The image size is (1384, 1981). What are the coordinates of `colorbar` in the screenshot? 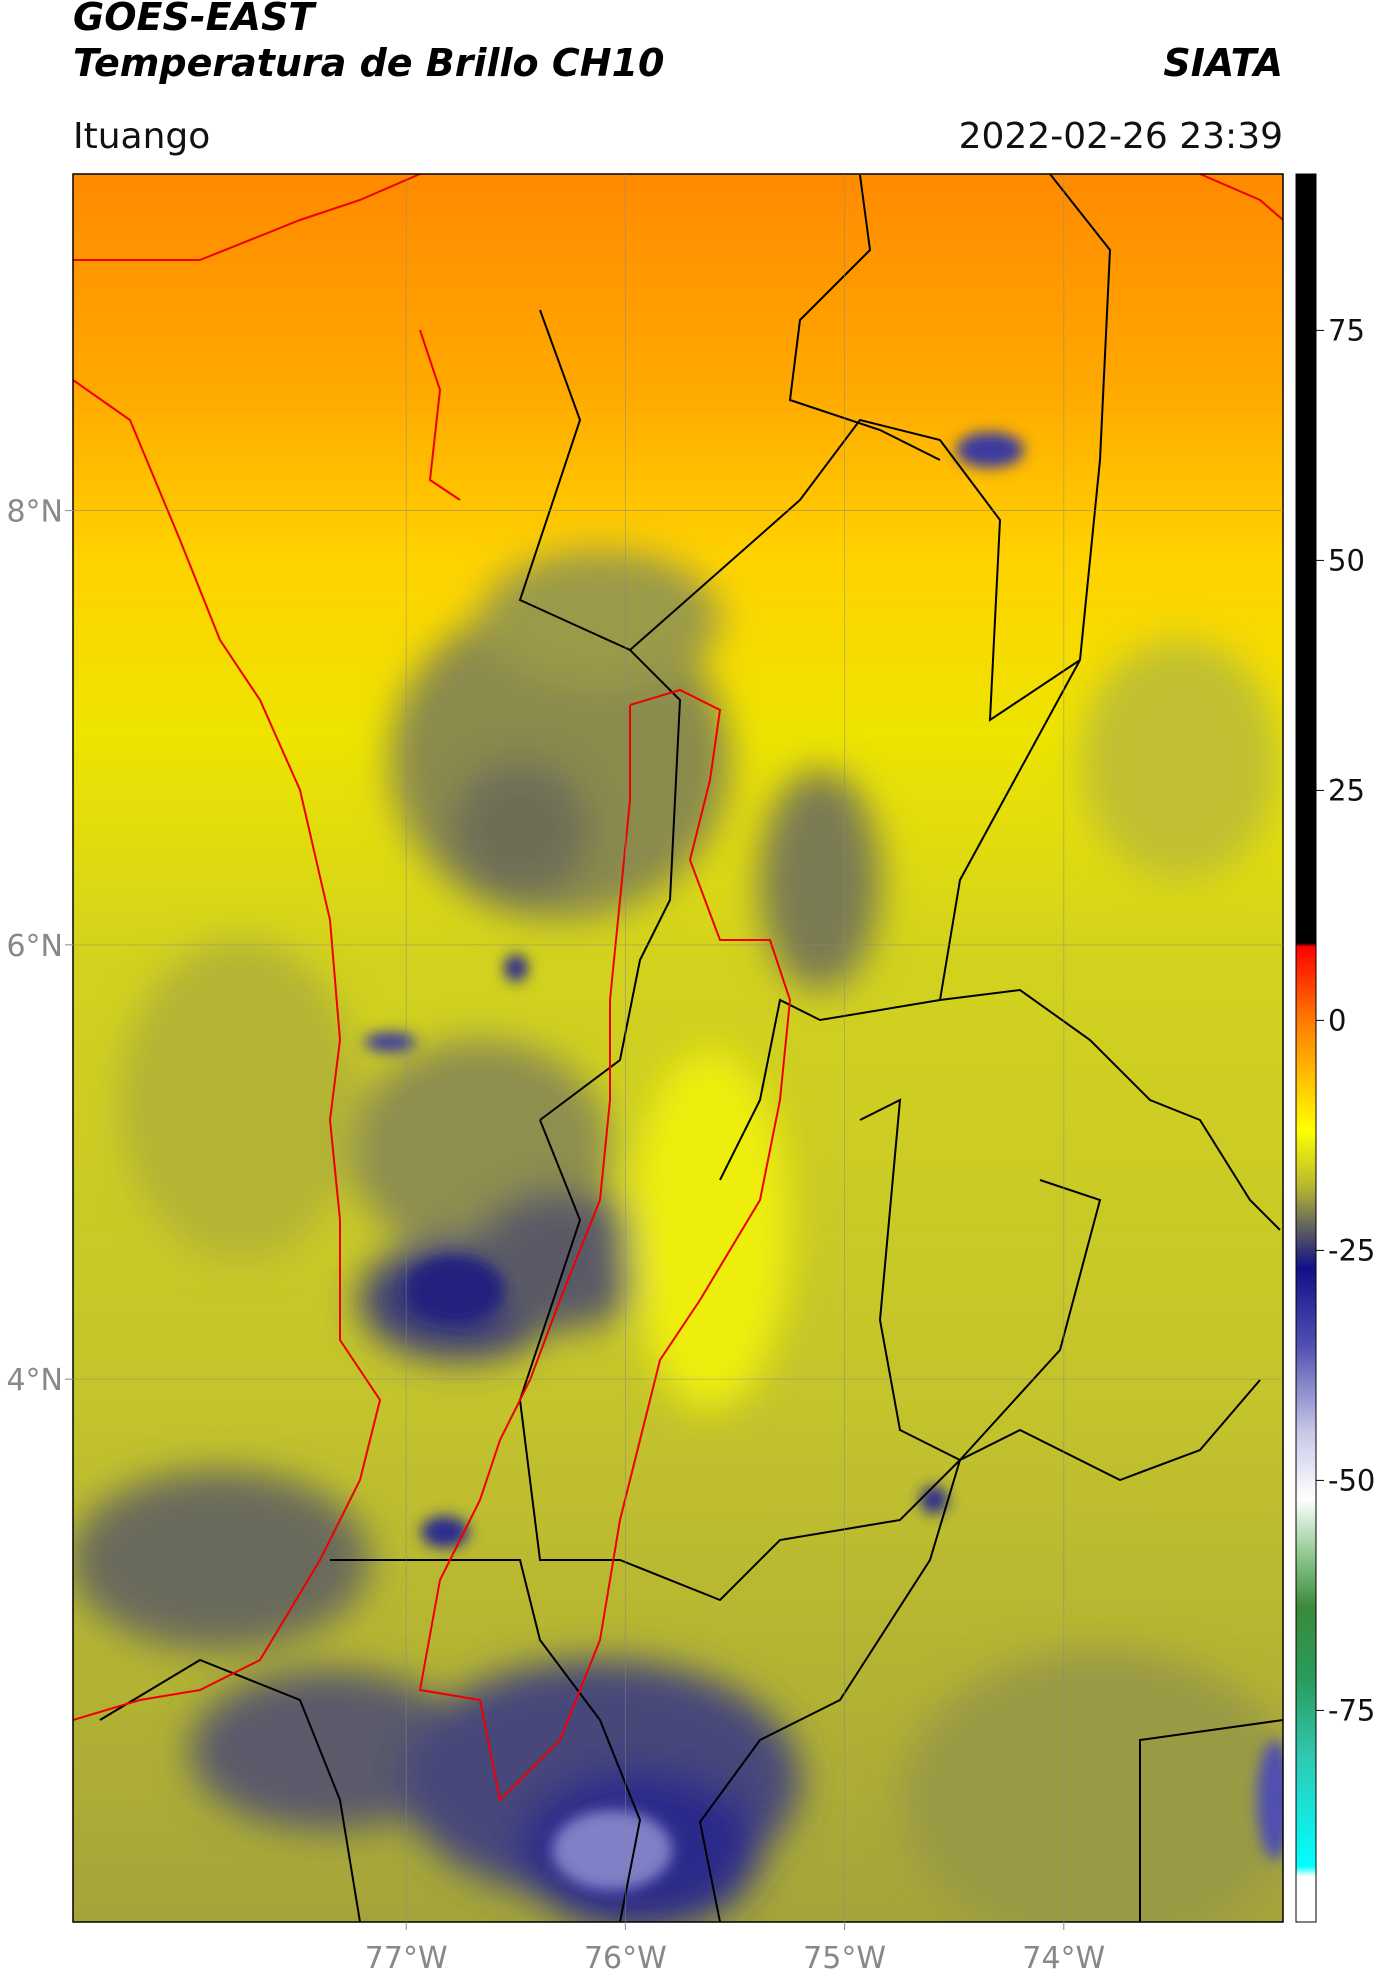 It's located at (1306, 1048).